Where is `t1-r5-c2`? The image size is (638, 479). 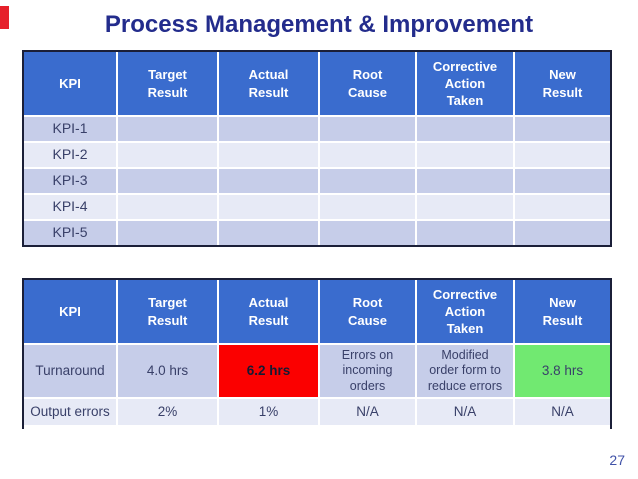
t1-r5-c2 is located at coordinates (167, 233).